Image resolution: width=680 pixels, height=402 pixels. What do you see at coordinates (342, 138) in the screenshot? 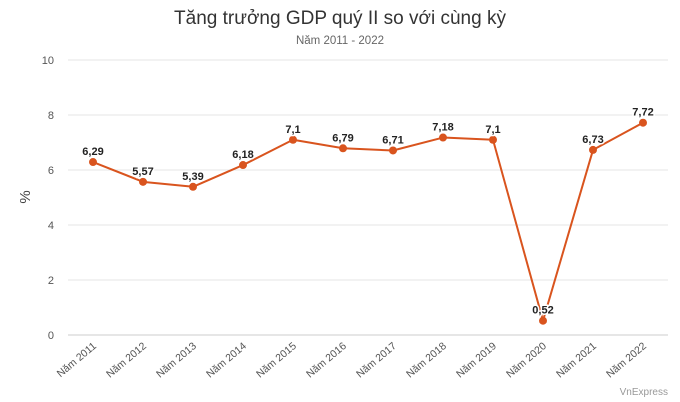
I see `data-label: 6,79` at bounding box center [342, 138].